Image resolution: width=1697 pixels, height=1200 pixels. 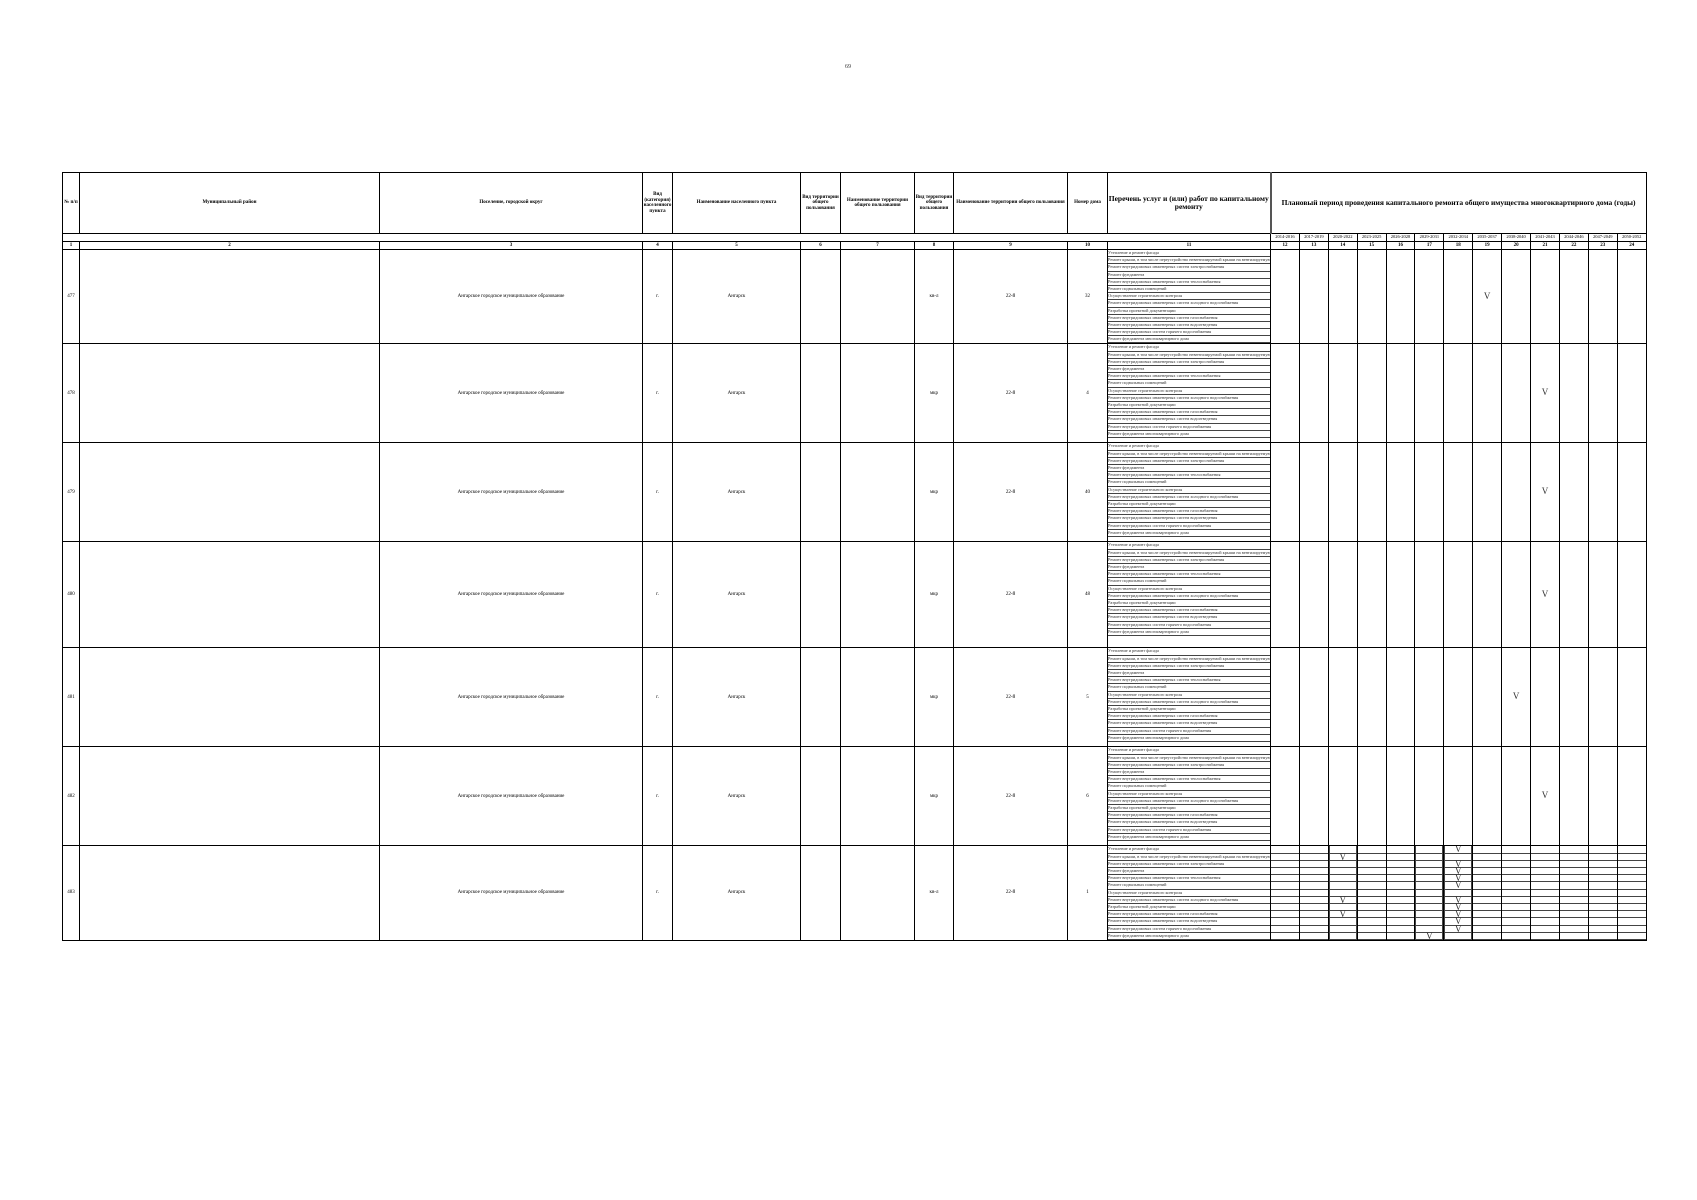 What do you see at coordinates (1285, 245) in the screenshot?
I see `column-number: 12` at bounding box center [1285, 245].